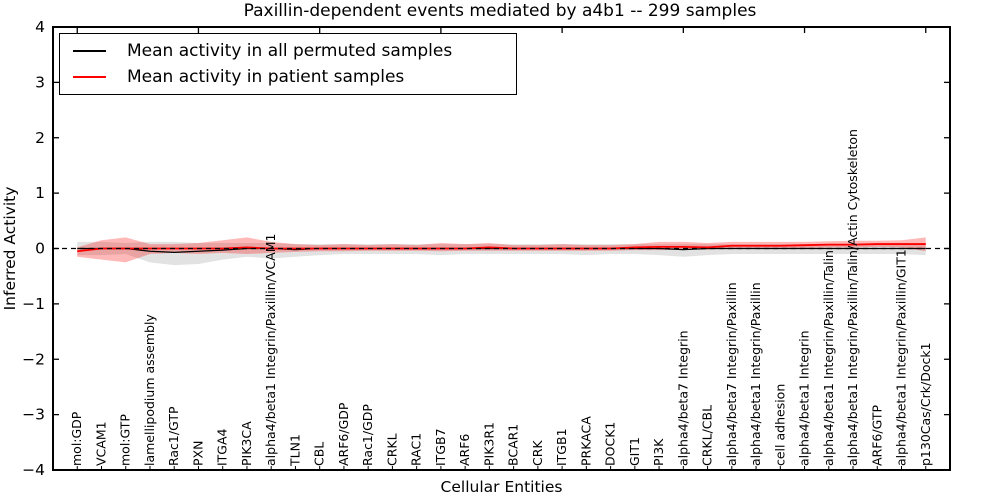 Image resolution: width=1000 pixels, height=500 pixels. I want to click on x-tick-label: ARF6, so click(464, 450).